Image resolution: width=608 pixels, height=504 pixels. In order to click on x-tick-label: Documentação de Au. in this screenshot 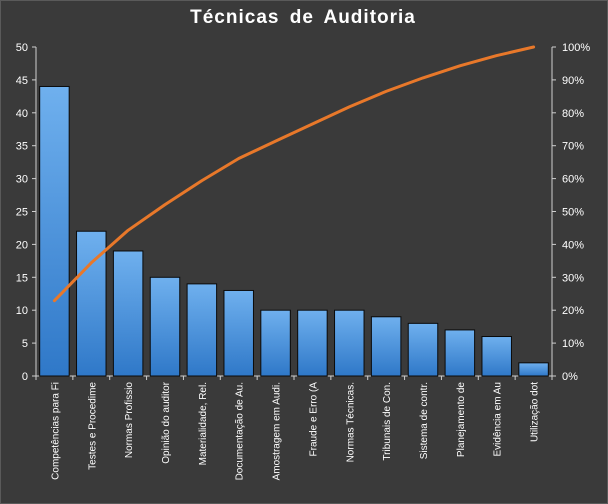, I will do `click(240, 431)`.